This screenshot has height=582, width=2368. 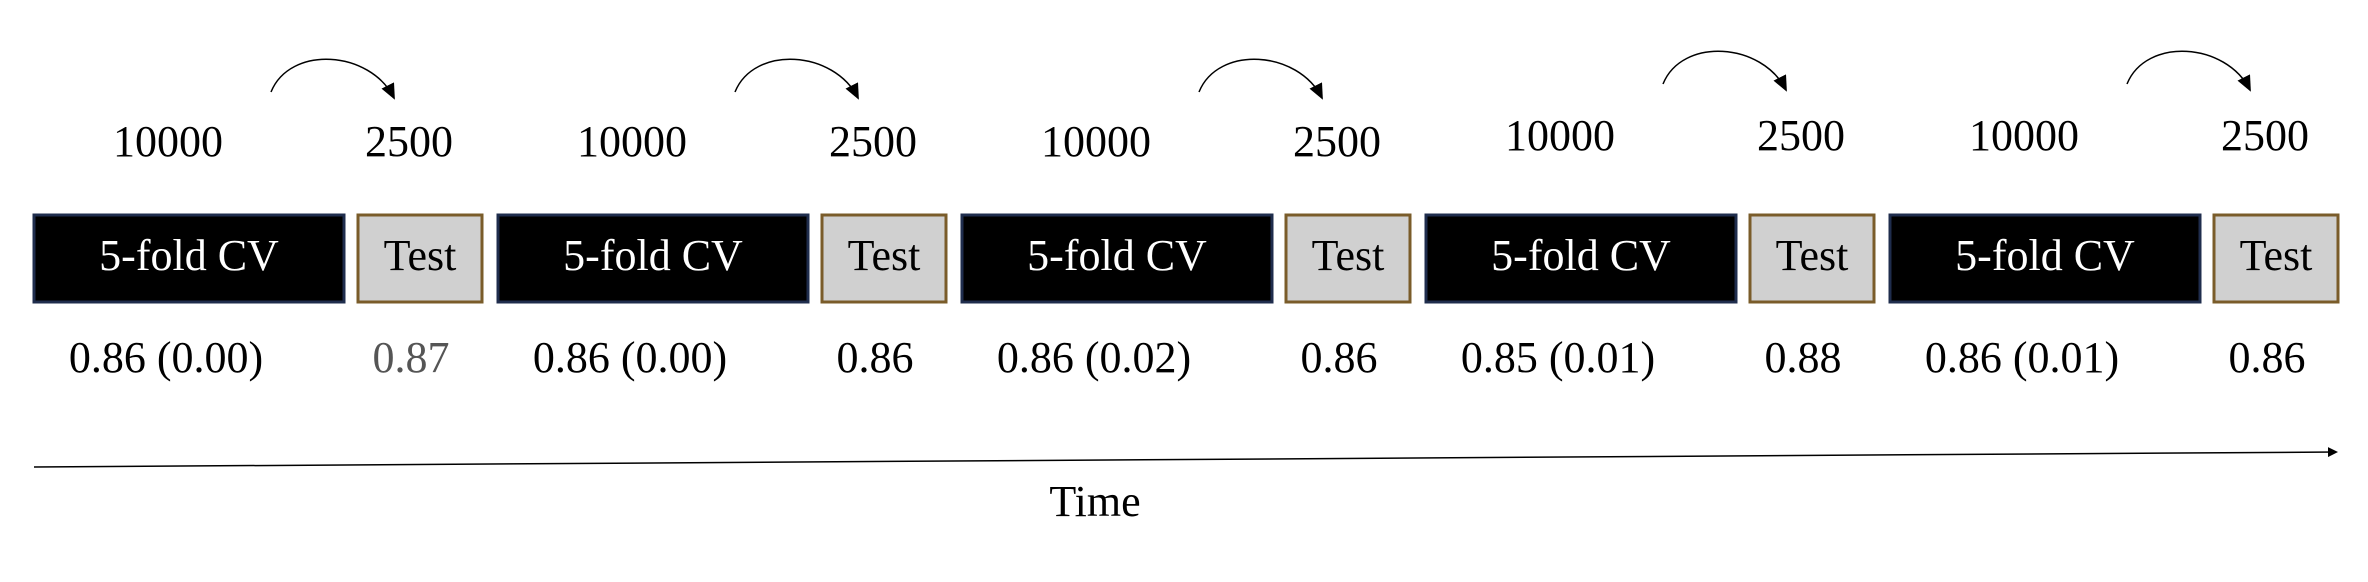 I want to click on time-axis, so click(x=1185, y=457).